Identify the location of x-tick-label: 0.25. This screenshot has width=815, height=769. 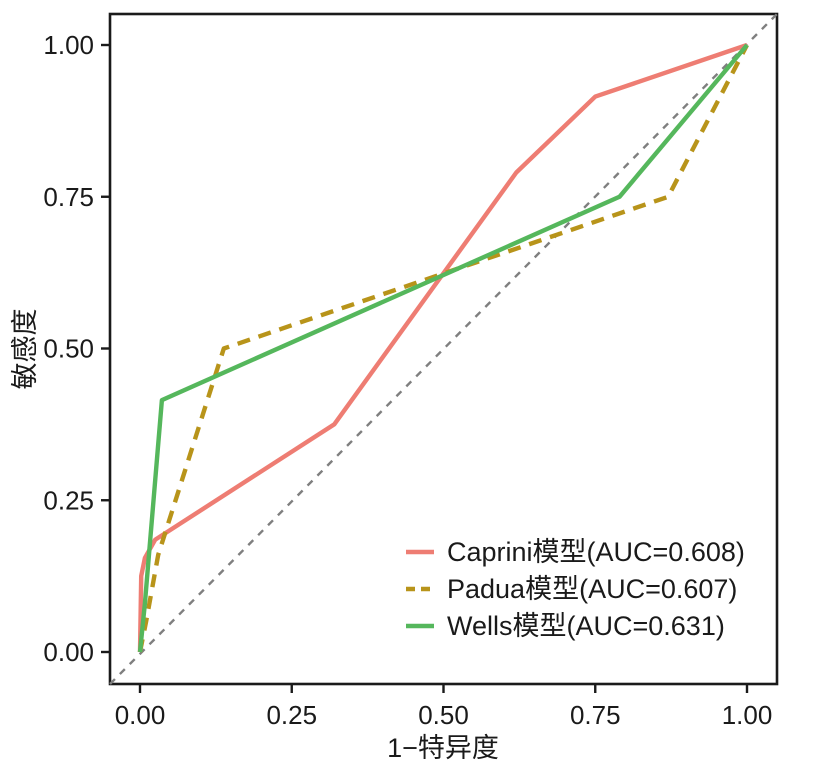
(291, 715).